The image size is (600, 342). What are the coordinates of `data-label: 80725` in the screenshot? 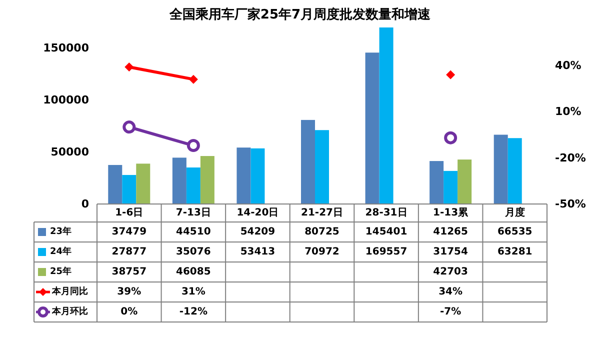 It's located at (322, 232).